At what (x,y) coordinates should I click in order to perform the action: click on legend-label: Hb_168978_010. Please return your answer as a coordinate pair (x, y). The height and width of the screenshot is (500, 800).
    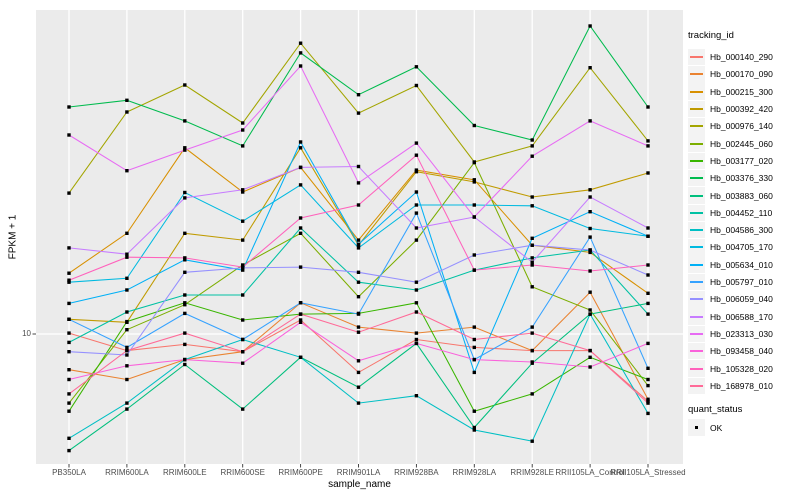
    Looking at the image, I should click on (741, 385).